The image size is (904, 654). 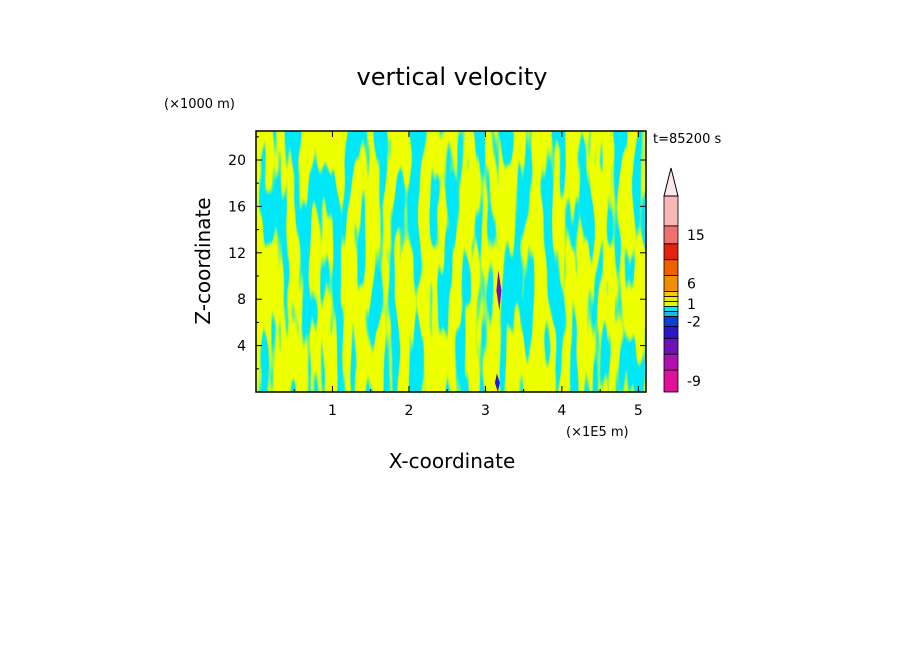 I want to click on y-tick-label: 20, so click(x=237, y=161).